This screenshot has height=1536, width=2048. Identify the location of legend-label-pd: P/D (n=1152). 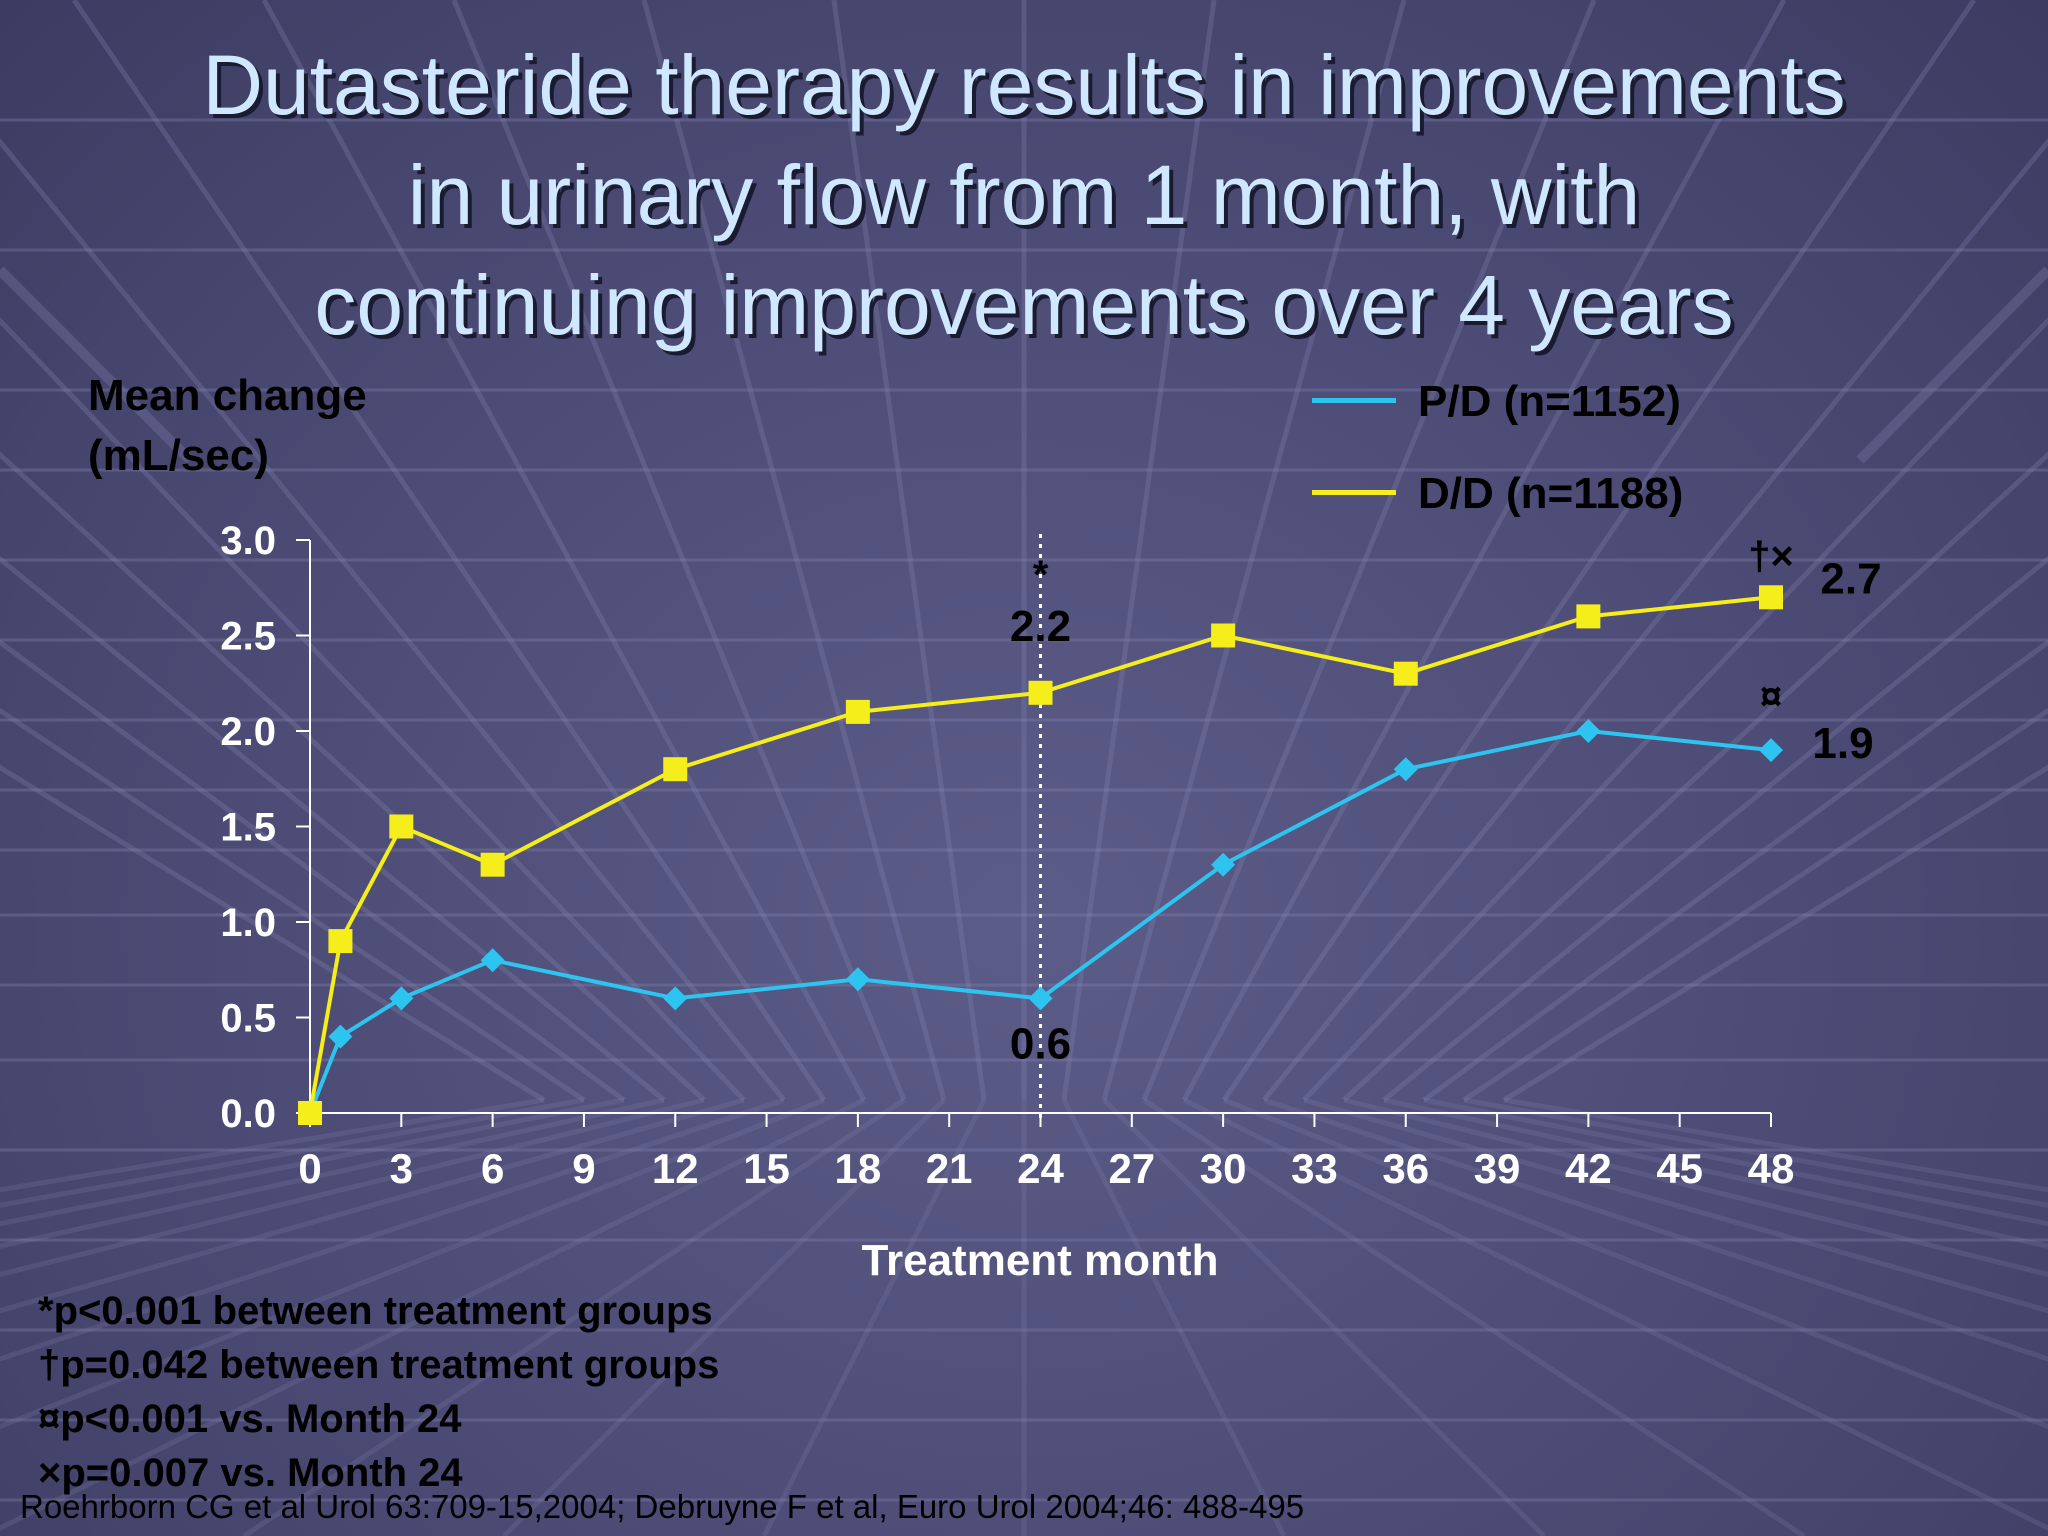
(1549, 401).